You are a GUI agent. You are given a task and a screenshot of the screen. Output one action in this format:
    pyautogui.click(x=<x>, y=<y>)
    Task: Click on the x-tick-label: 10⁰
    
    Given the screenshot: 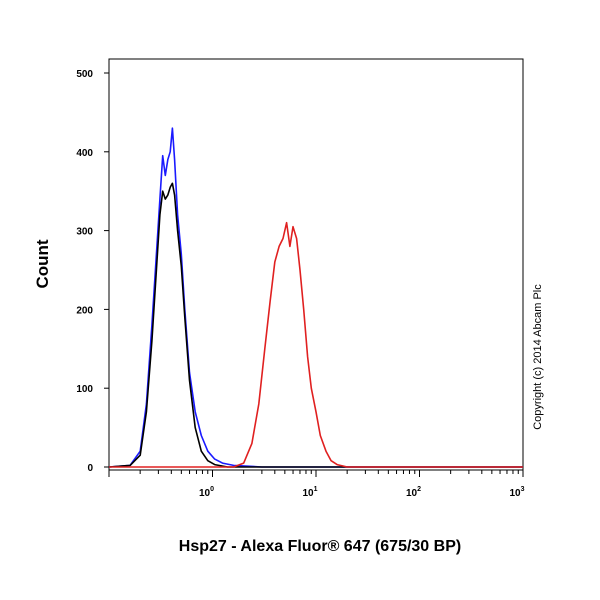 What is the action you would take?
    pyautogui.click(x=206, y=492)
    